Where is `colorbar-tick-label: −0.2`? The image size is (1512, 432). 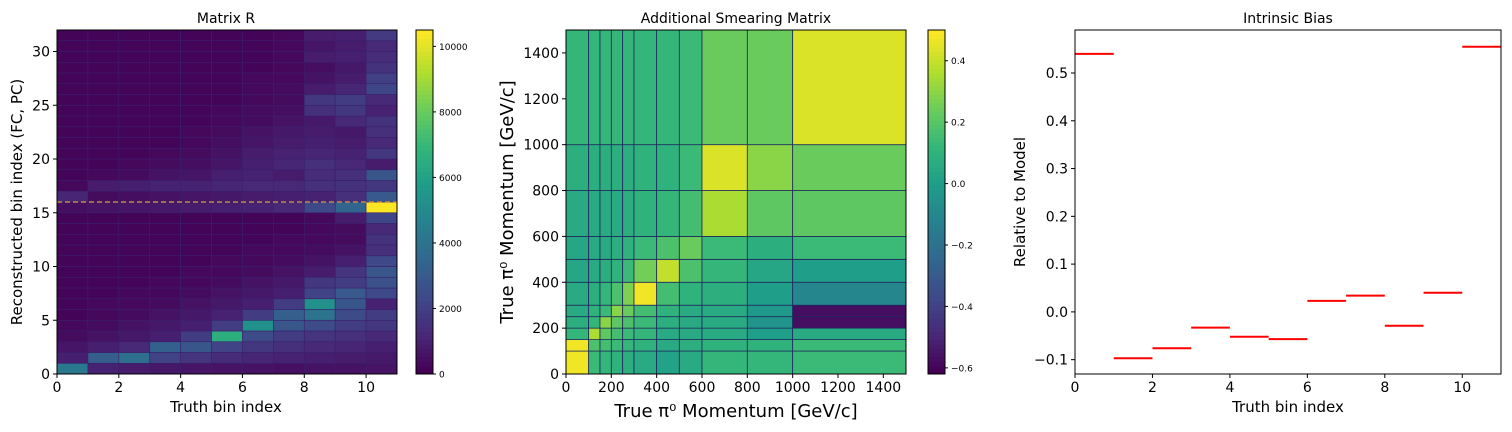
colorbar-tick-label: −0.2 is located at coordinates (962, 247).